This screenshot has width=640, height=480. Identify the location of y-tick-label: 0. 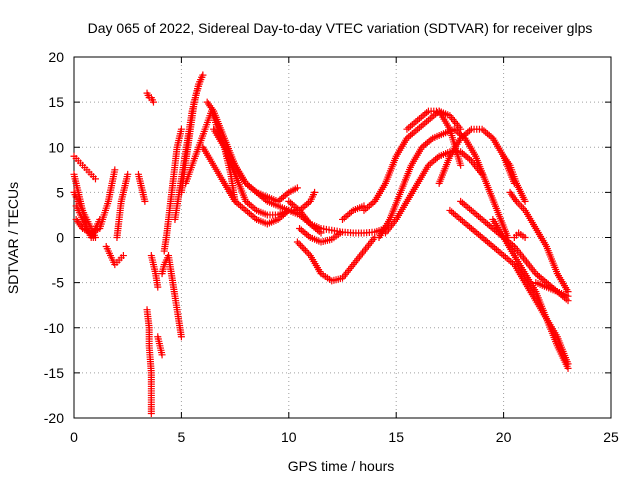
(60, 238).